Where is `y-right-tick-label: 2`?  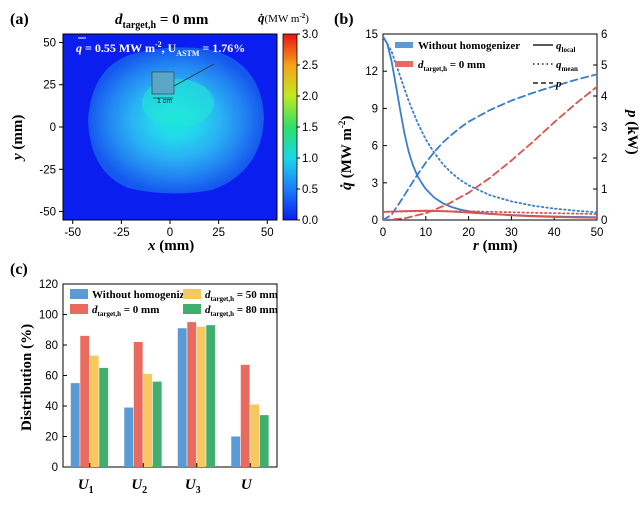
y-right-tick-label: 2 is located at coordinates (604, 159).